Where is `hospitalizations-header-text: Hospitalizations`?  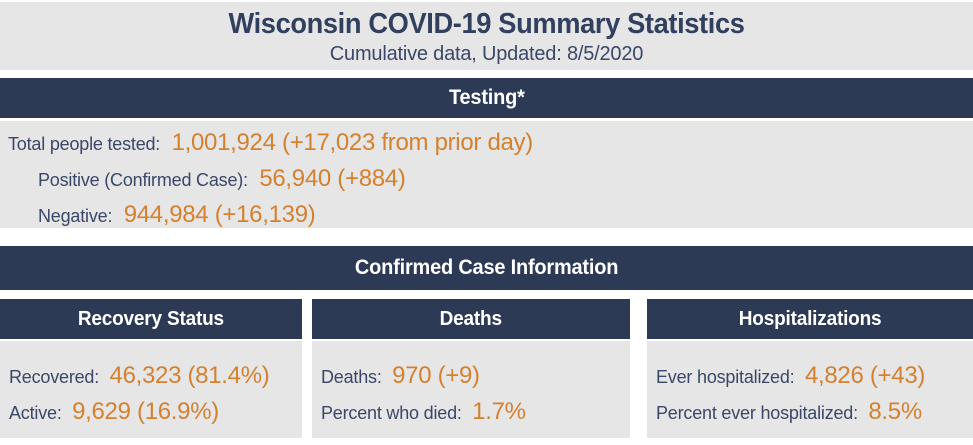 hospitalizations-header-text: Hospitalizations is located at coordinates (810, 318).